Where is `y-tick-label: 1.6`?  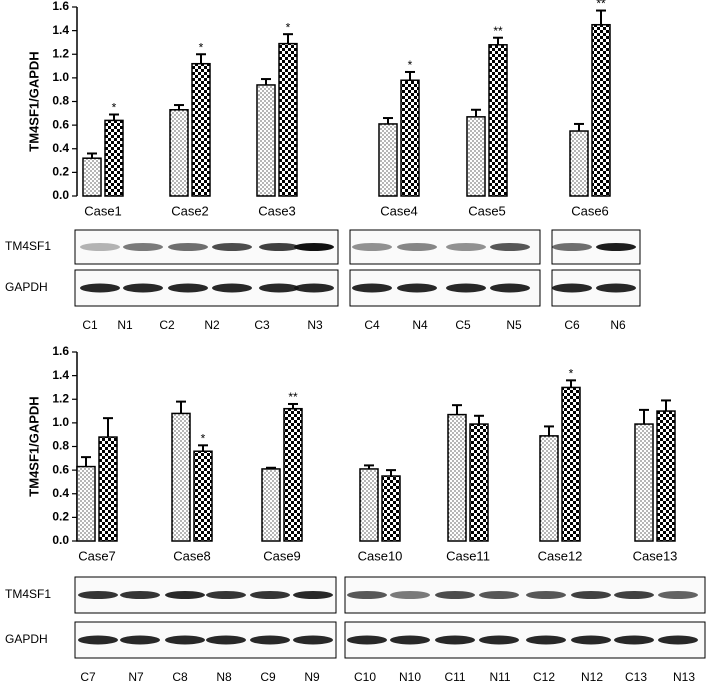 y-tick-label: 1.6 is located at coordinates (60, 6).